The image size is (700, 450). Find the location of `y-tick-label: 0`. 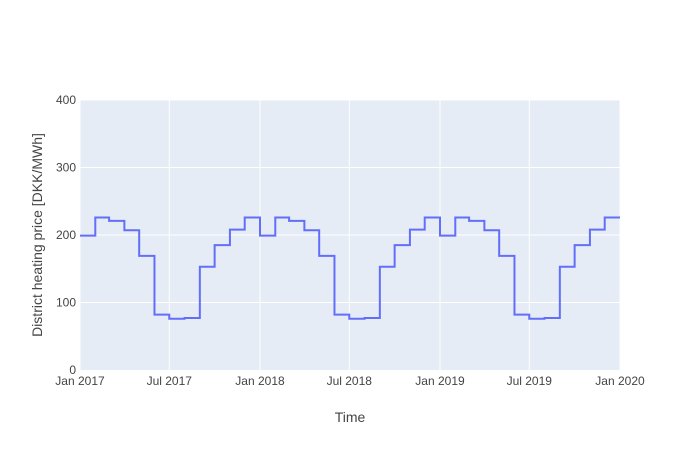

y-tick-label: 0 is located at coordinates (72, 370).